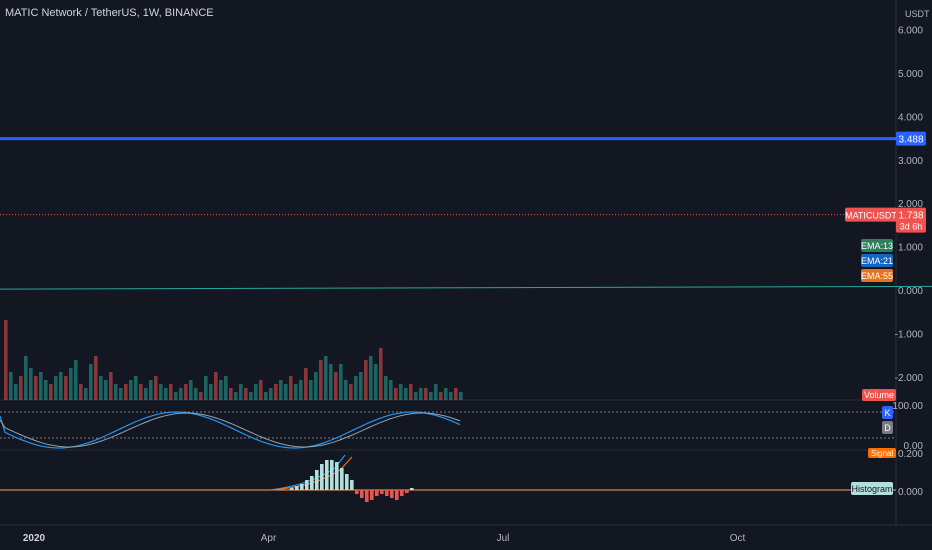  Describe the element at coordinates (871, 216) in the screenshot. I see `symbol-label: MATICUSDT` at that location.